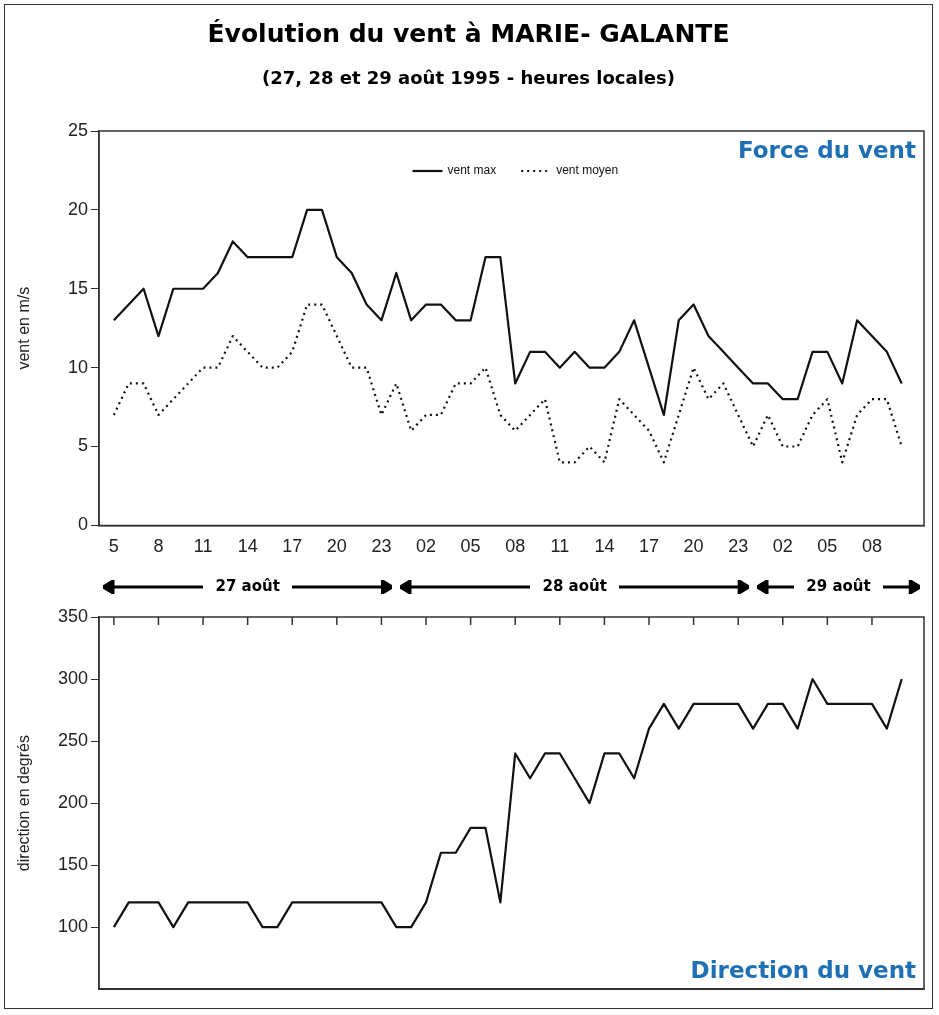  What do you see at coordinates (72, 802) in the screenshot?
I see `y-tick-label: 200` at bounding box center [72, 802].